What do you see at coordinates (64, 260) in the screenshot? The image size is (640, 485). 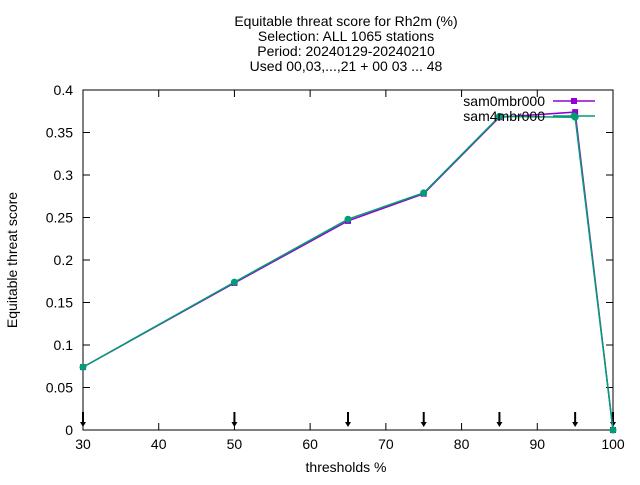 I see `y-tick-label: 0.2` at bounding box center [64, 260].